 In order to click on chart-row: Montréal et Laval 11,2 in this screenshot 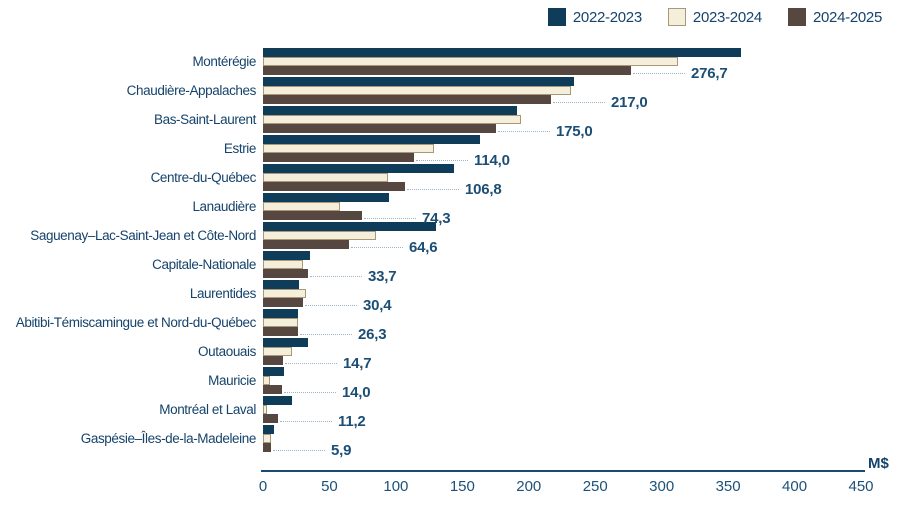, I will do `click(450, 412)`.